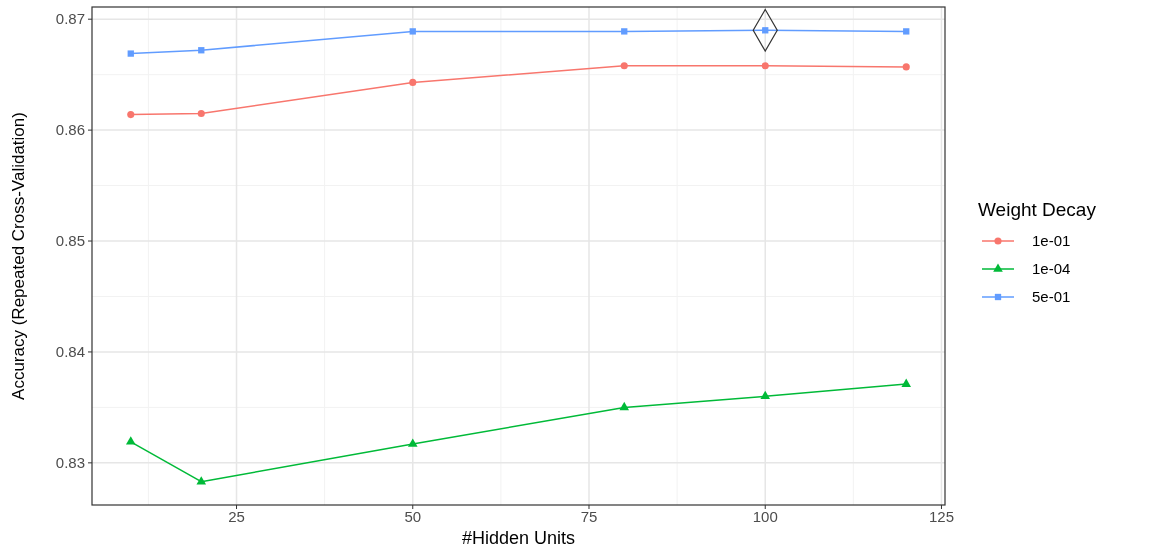  I want to click on x-tick-label: 125, so click(941, 516).